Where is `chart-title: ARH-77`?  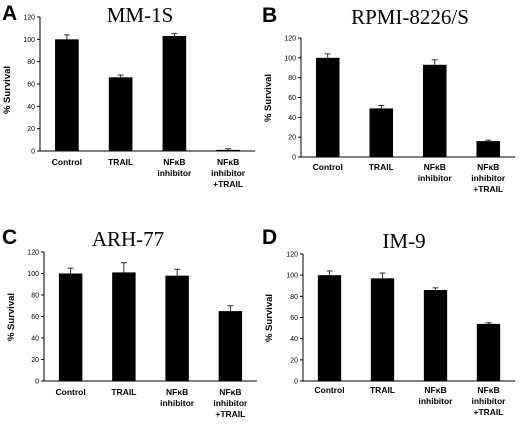 chart-title: ARH-77 is located at coordinates (128, 239).